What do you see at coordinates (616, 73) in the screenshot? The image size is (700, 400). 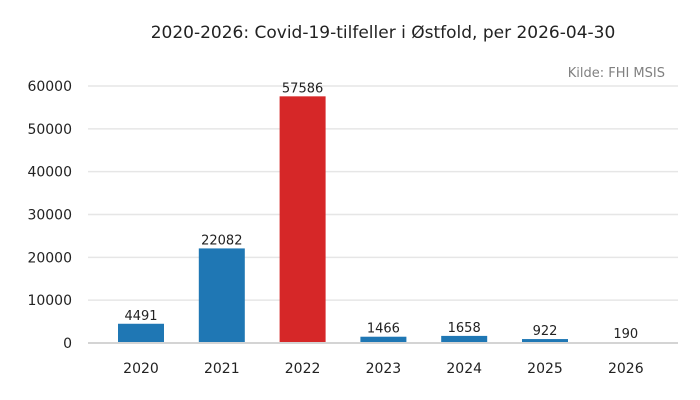 I see `source-note: Kilde: FHI MSIS` at bounding box center [616, 73].